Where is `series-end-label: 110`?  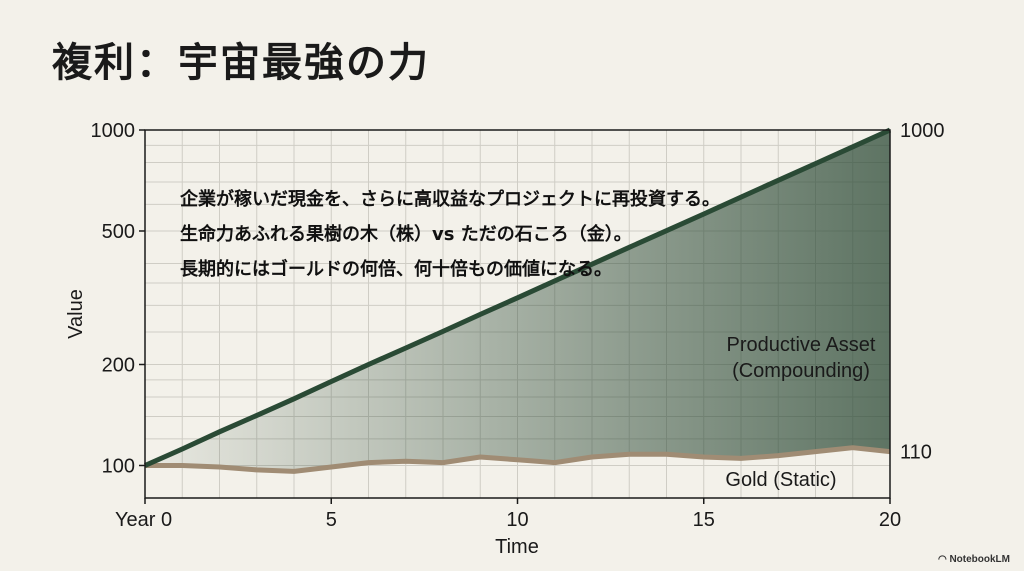 series-end-label: 110 is located at coordinates (916, 453).